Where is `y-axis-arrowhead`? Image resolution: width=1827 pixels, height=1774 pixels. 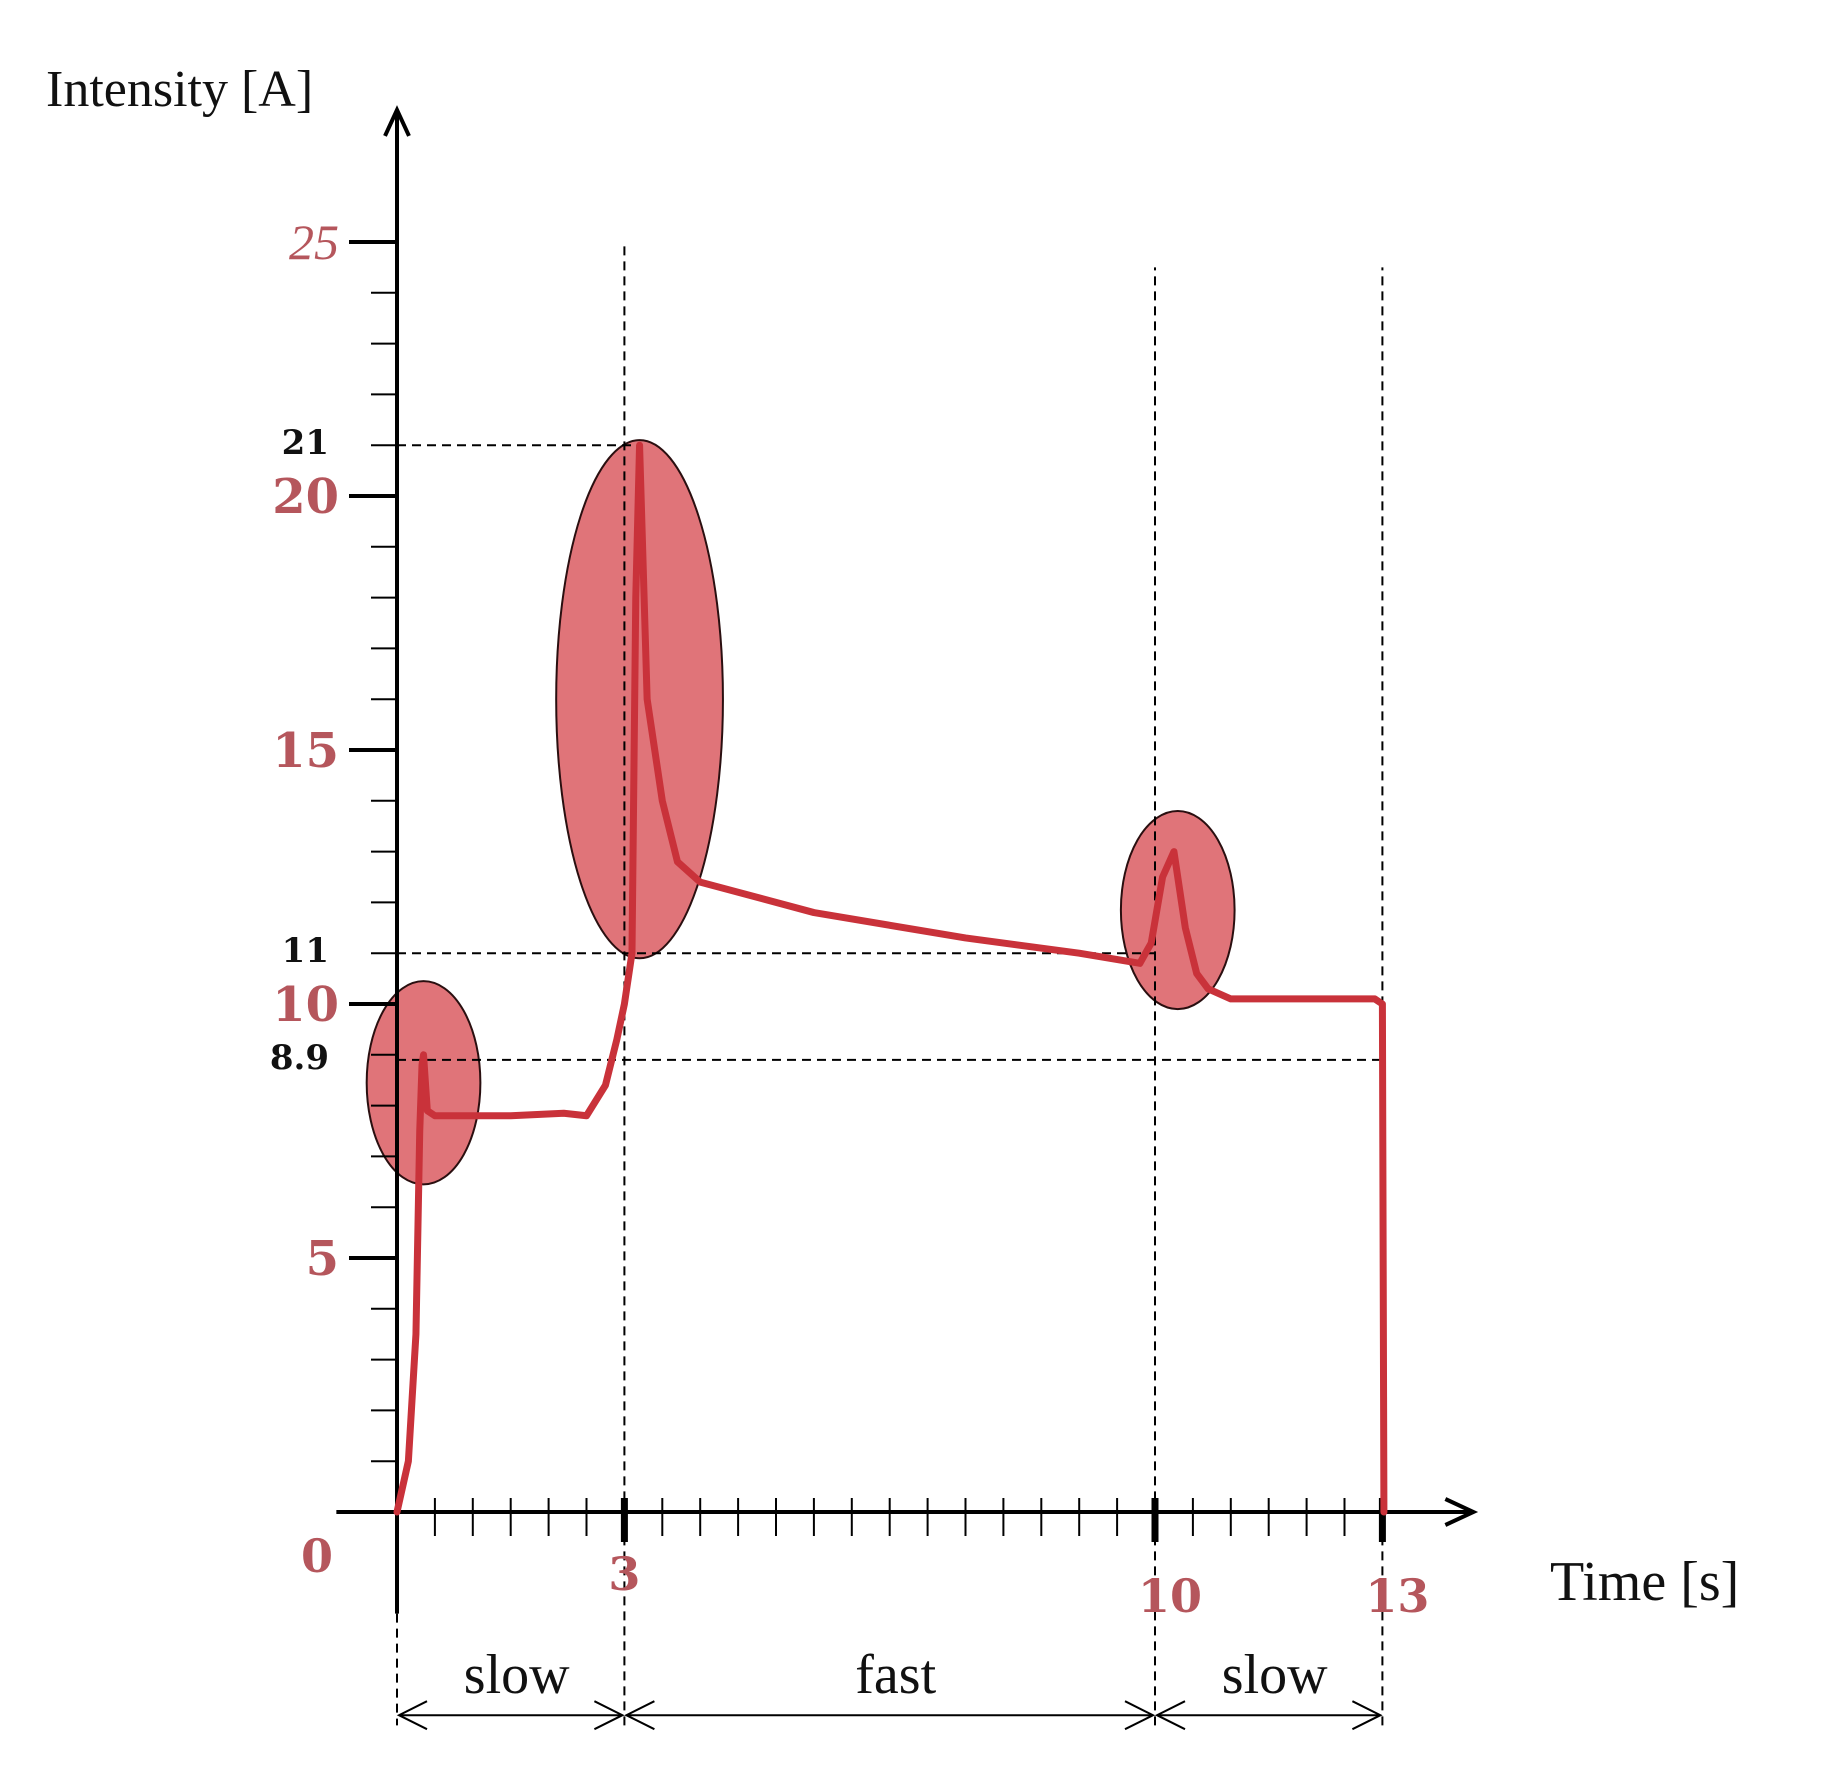
y-axis-arrowhead is located at coordinates (397, 121).